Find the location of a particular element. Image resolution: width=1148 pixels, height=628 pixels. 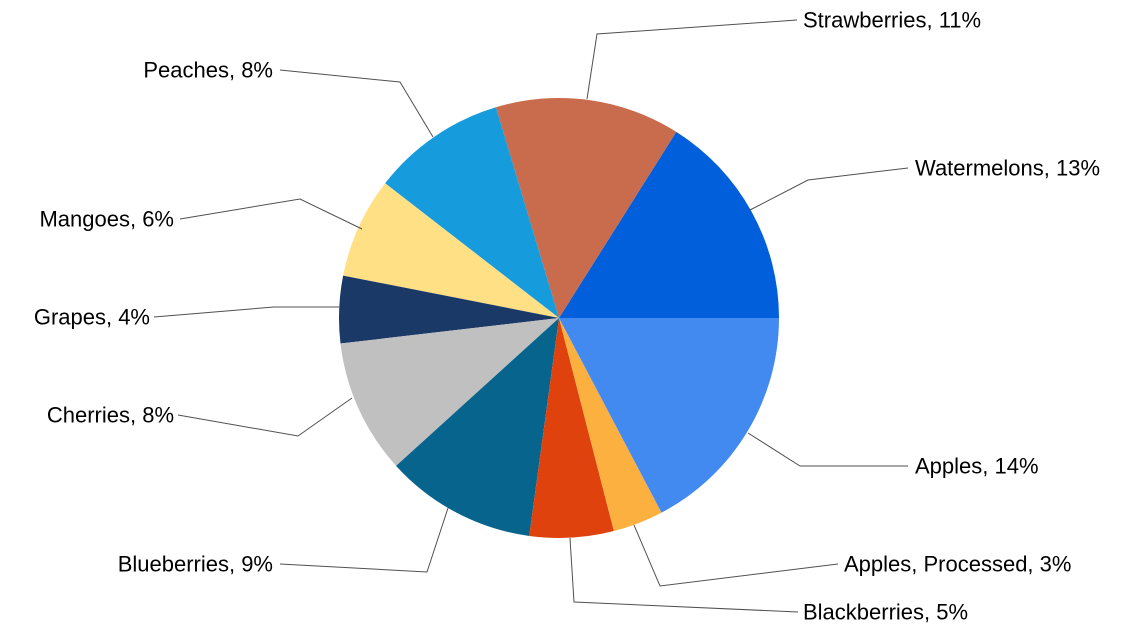

leader-line-apples-processed is located at coordinates (736, 555).